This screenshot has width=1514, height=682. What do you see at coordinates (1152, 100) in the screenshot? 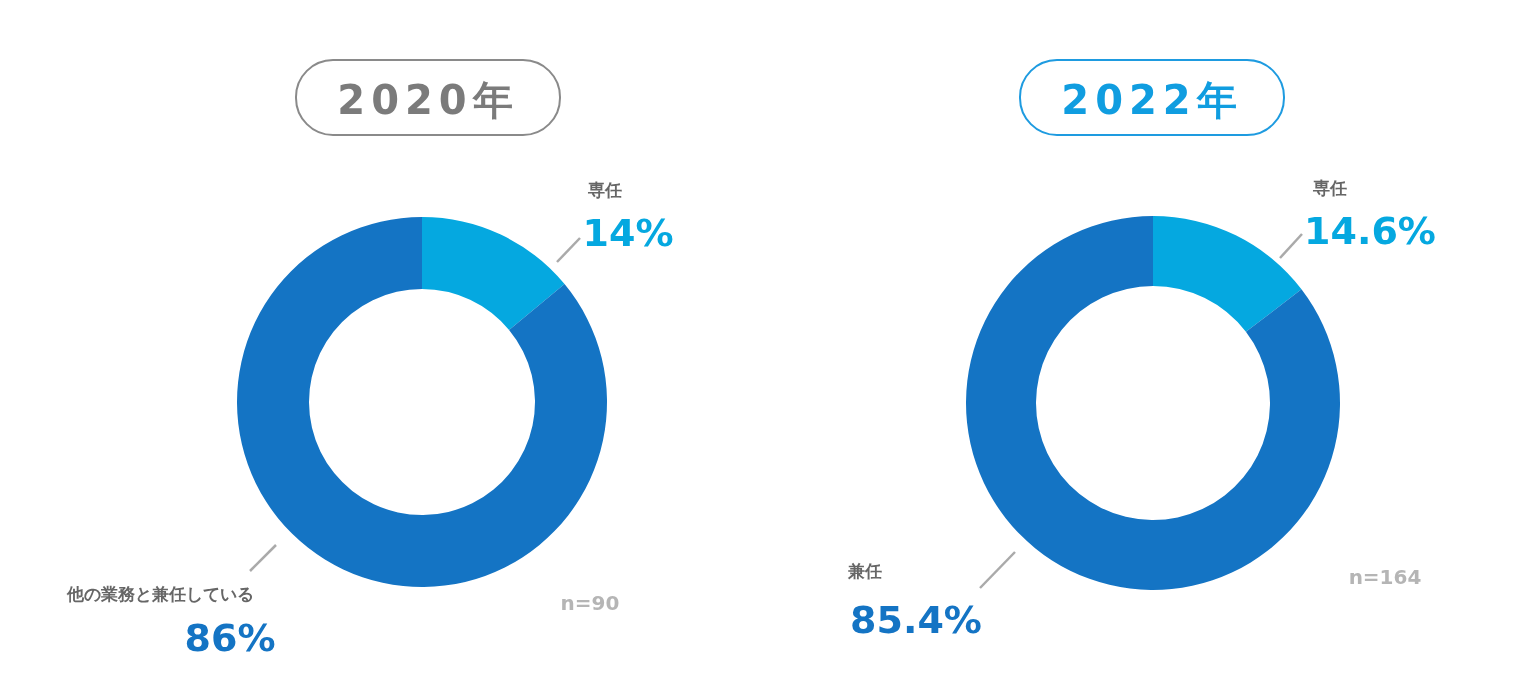
I see `chart-title: 2022年` at bounding box center [1152, 100].